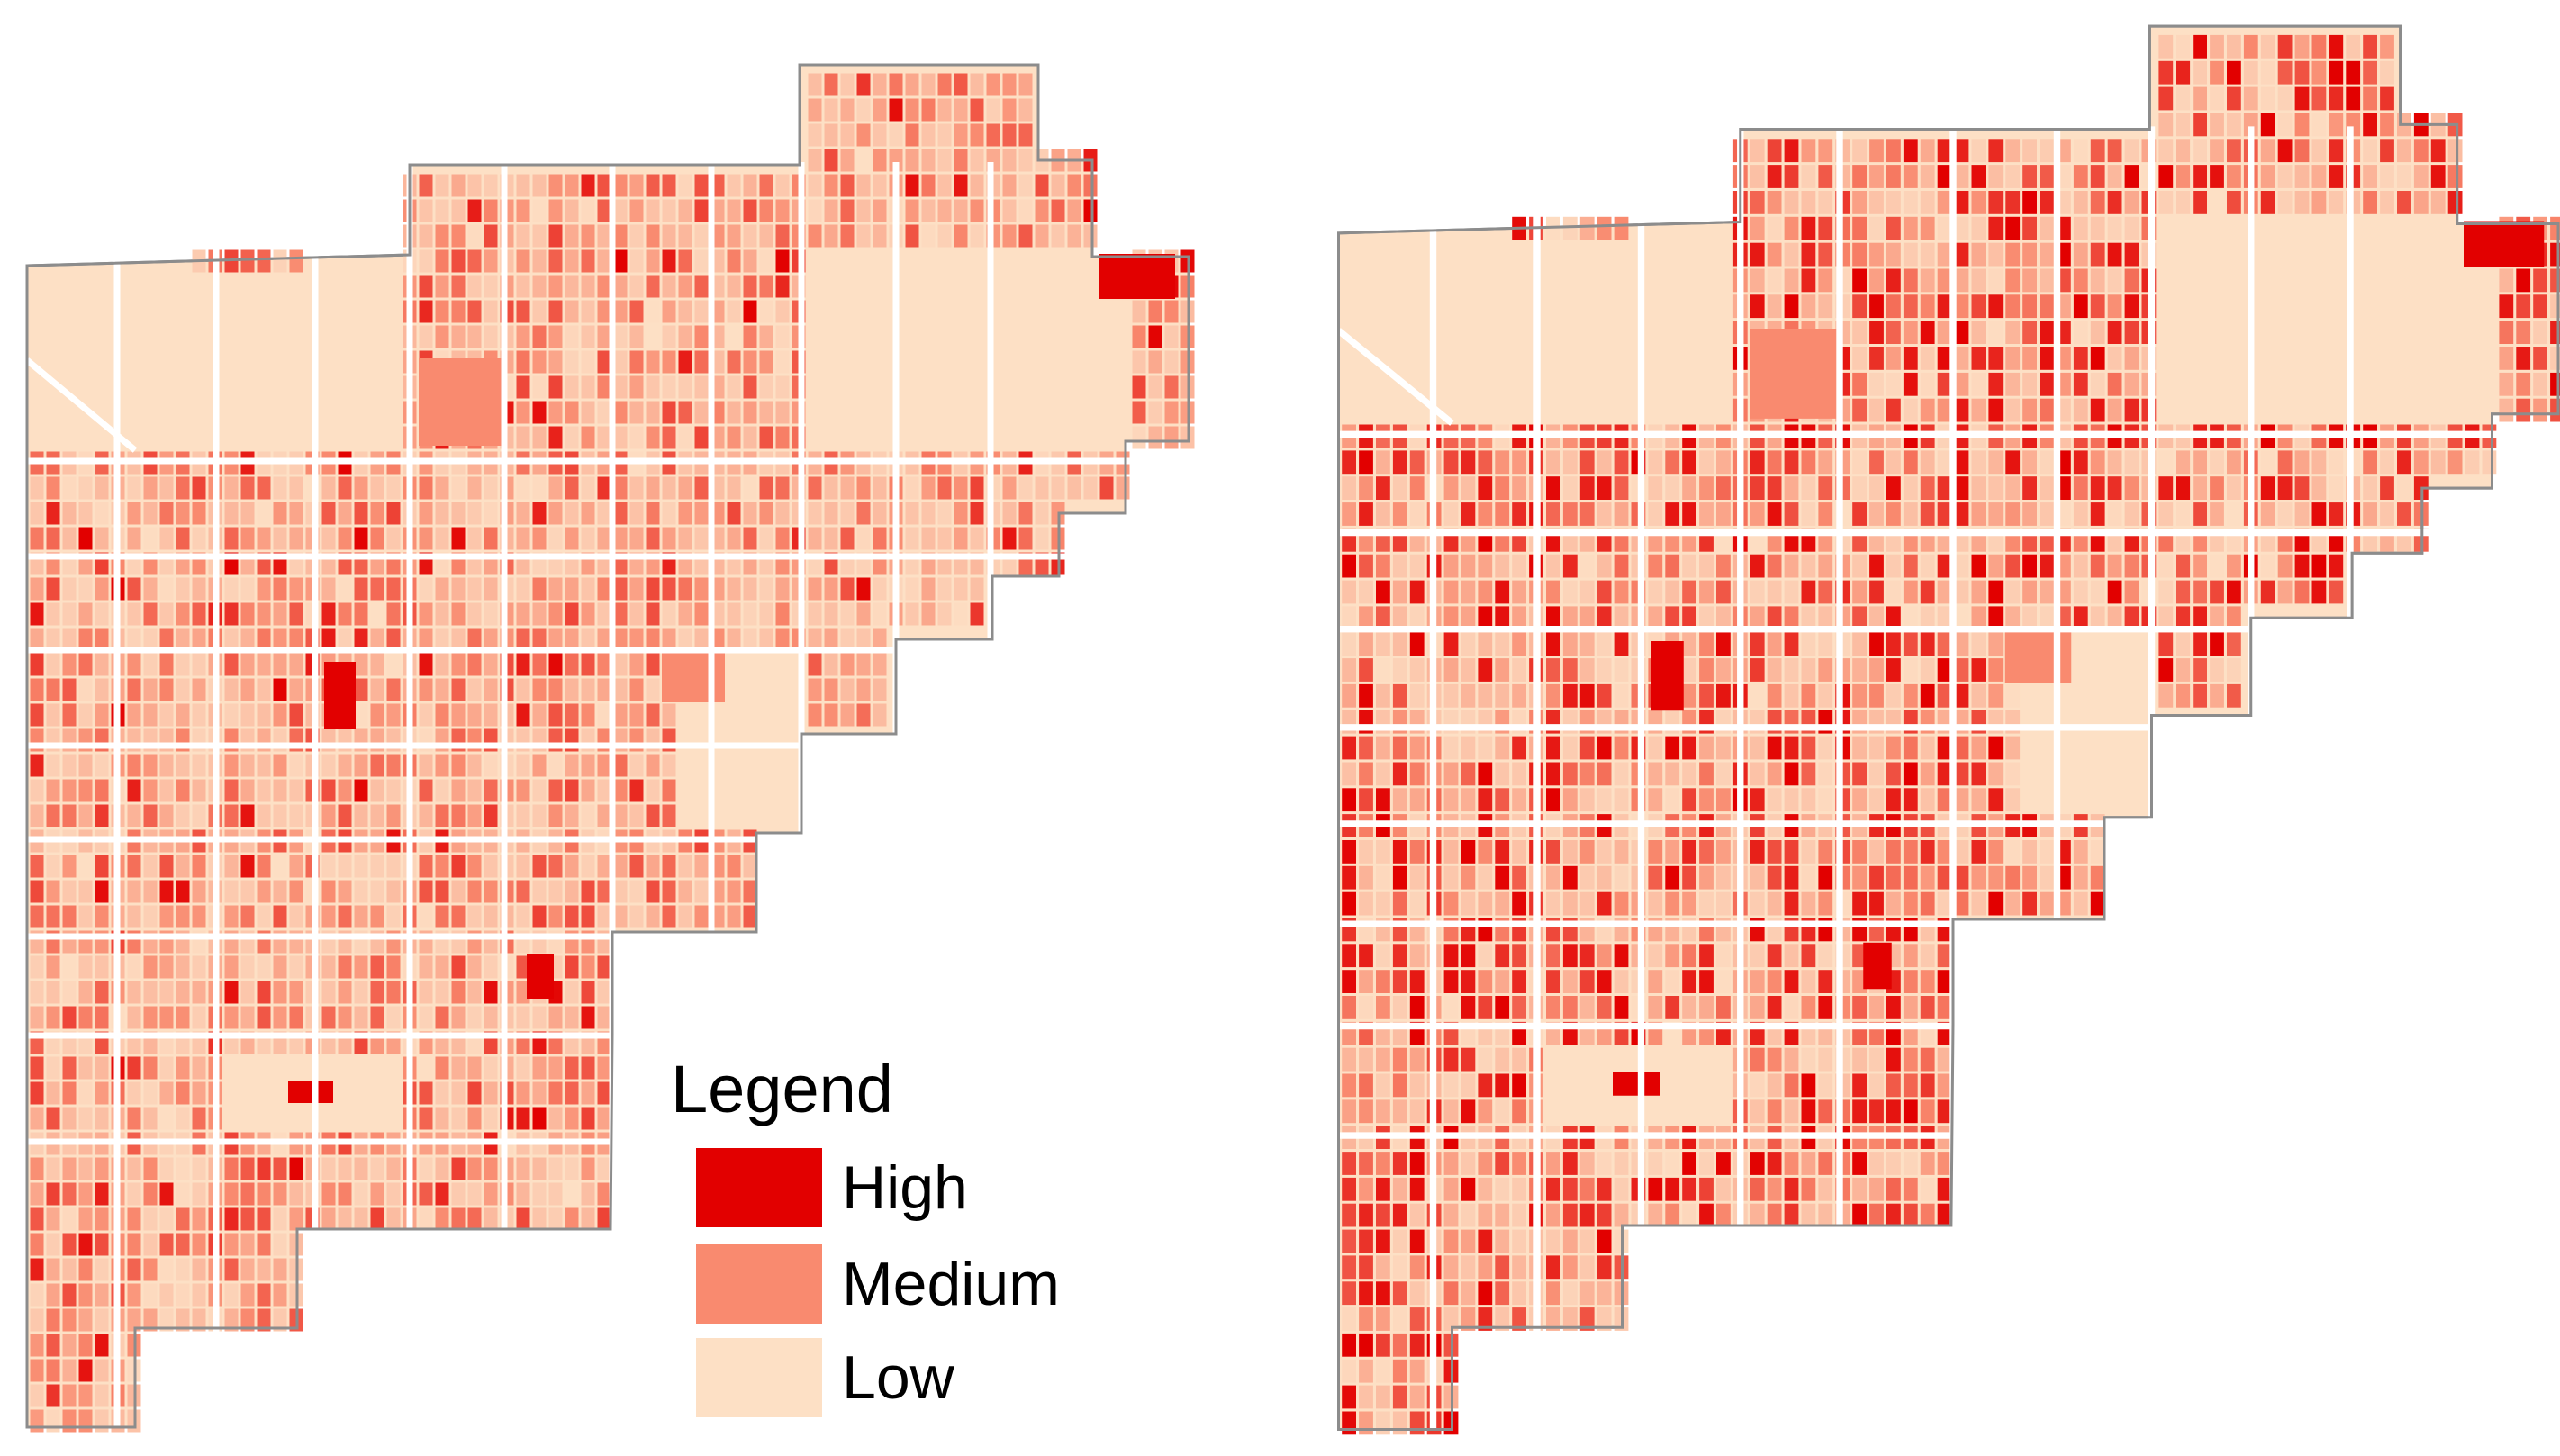 The height and width of the screenshot is (1456, 2560). What do you see at coordinates (759, 1284) in the screenshot?
I see `legend-swatch-medium` at bounding box center [759, 1284].